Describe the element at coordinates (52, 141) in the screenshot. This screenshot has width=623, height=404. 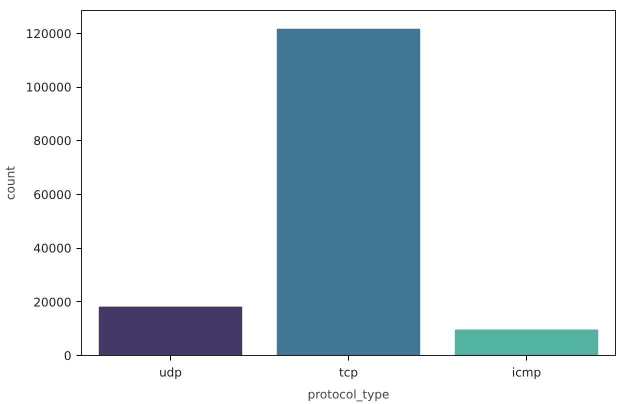
I see `y-tick-label: 80000` at that location.